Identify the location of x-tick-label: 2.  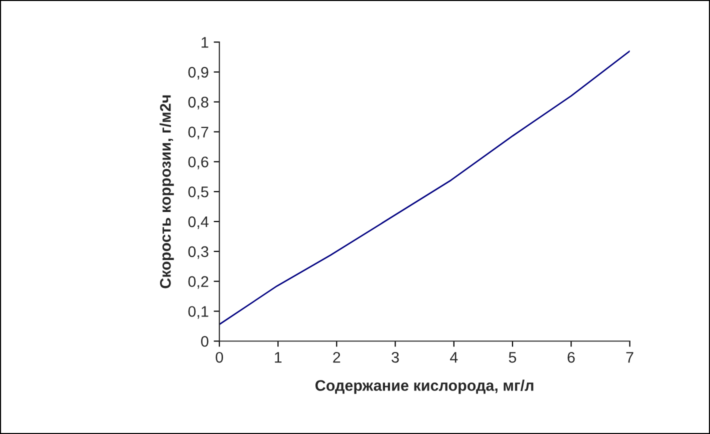
(336, 357).